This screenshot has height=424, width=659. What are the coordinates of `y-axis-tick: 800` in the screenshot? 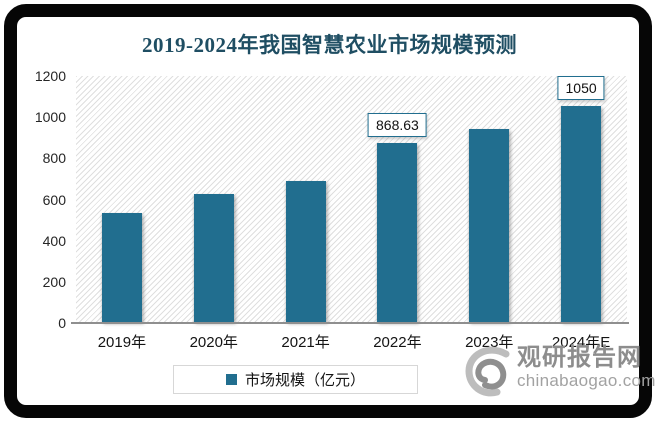 It's located at (54, 158).